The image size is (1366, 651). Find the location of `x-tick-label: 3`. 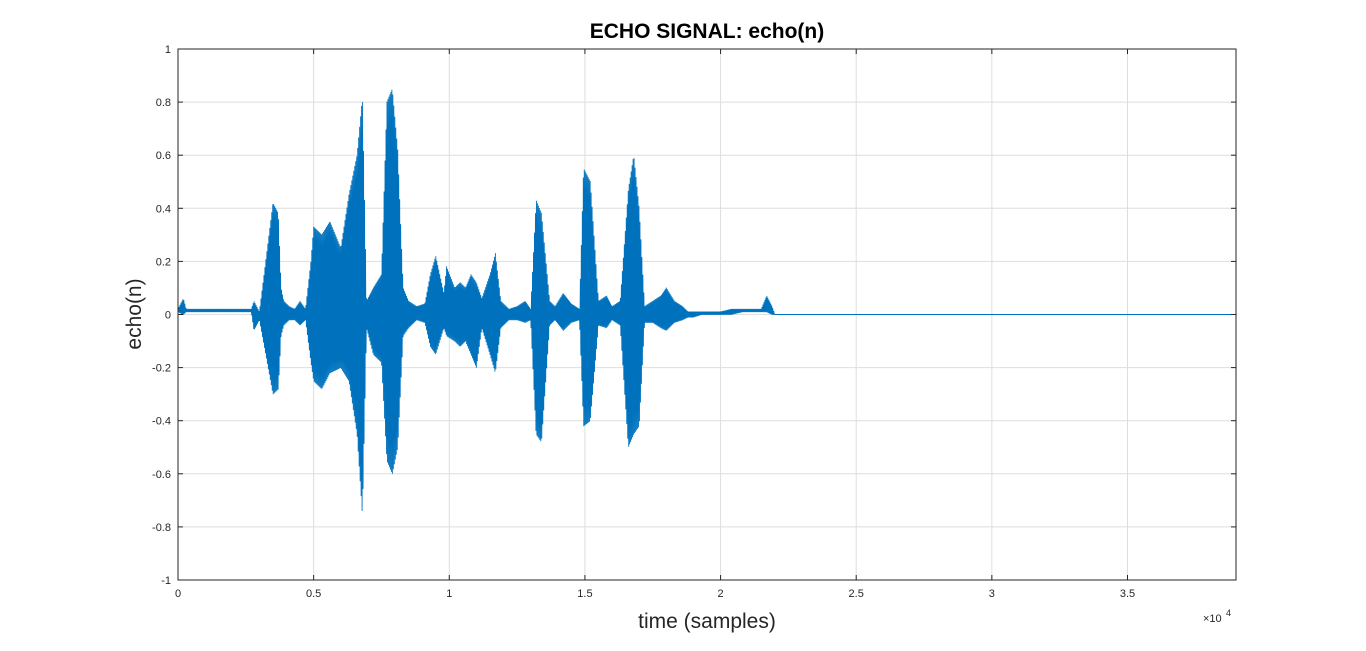

x-tick-label: 3 is located at coordinates (992, 594).